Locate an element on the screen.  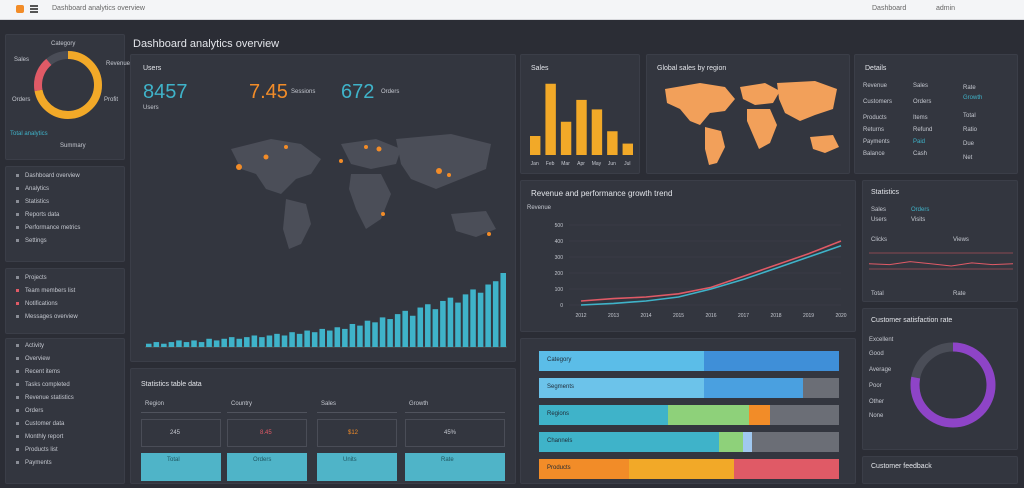
stat-action-button: Rate is located at coordinates (455, 467).